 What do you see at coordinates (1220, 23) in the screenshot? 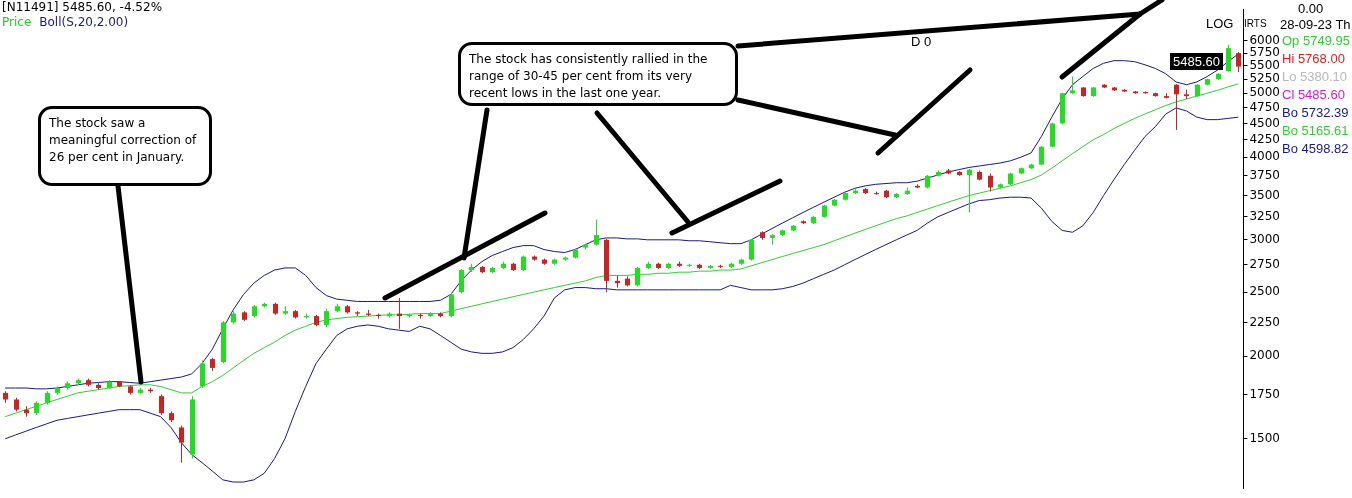
I see `annotation: LOG` at bounding box center [1220, 23].